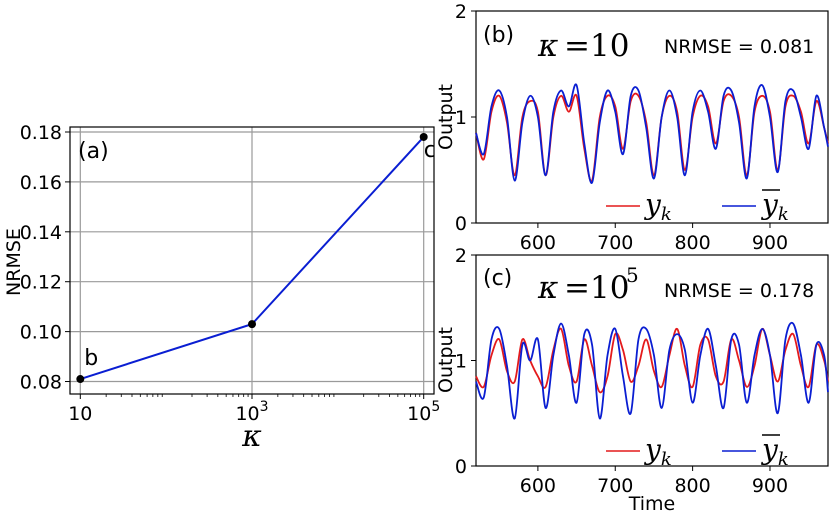 The width and height of the screenshot is (831, 516). What do you see at coordinates (497, 278) in the screenshot?
I see `panel-c-label: (c)` at bounding box center [497, 278].